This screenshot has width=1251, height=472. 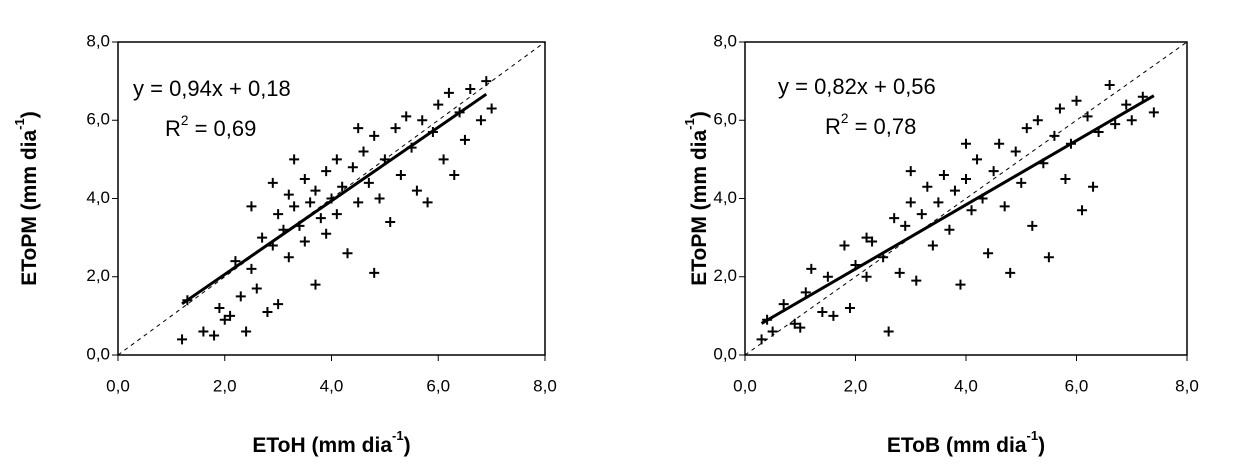 What do you see at coordinates (870, 125) in the screenshot?
I see `r-squared: R2 = 0,78` at bounding box center [870, 125].